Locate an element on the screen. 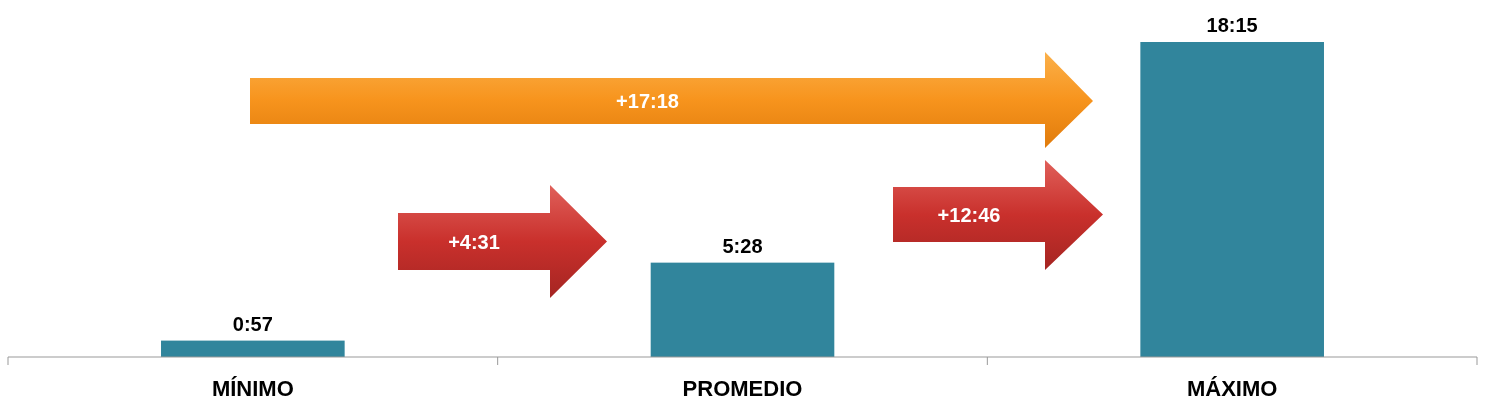 This screenshot has height=405, width=1489. x-tick-label: MÁXIMO is located at coordinates (1232, 388).